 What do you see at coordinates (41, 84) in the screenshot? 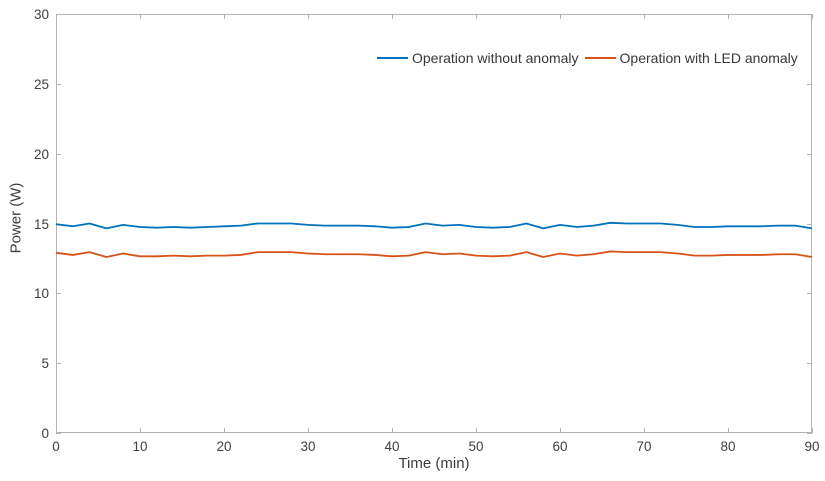
I see `y-tick-label: 25` at bounding box center [41, 84].